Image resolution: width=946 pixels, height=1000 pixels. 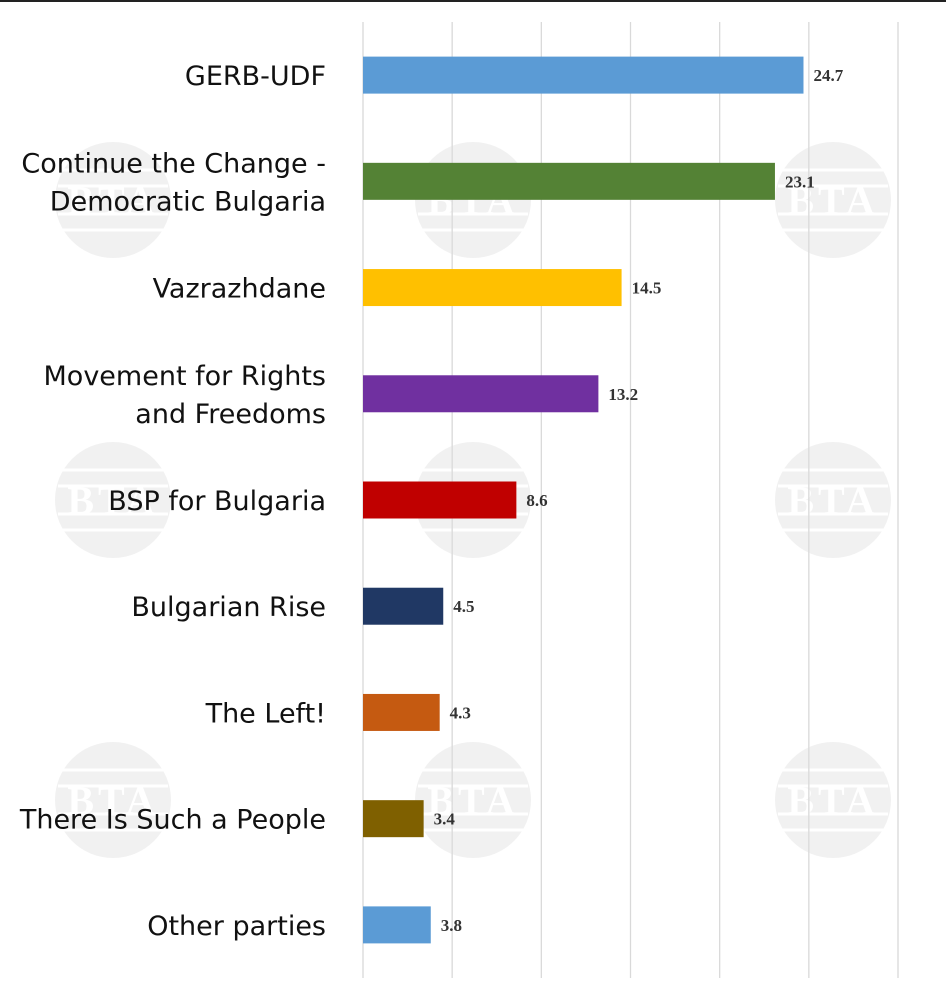 What do you see at coordinates (255, 76) in the screenshot?
I see `category-label: GERB-UDF` at bounding box center [255, 76].